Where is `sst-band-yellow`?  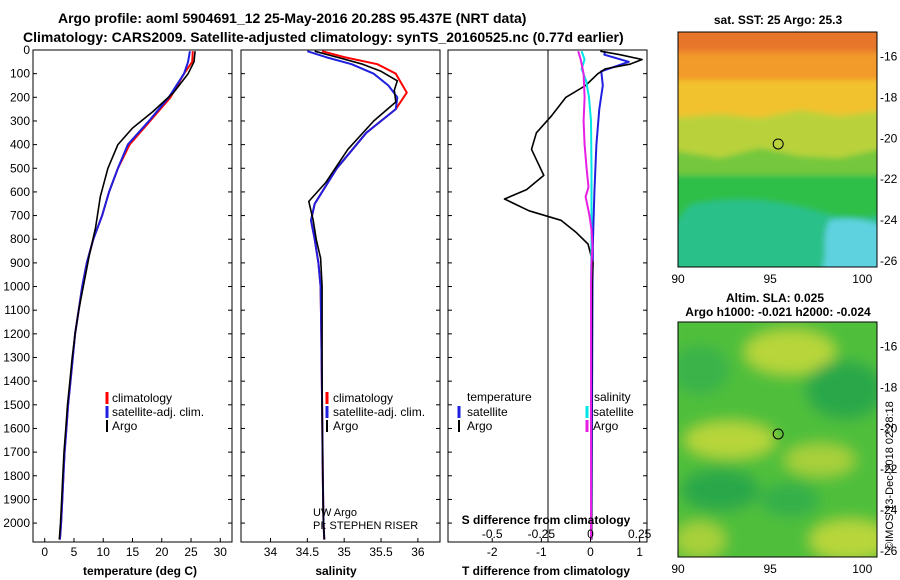
sst-band-yellow is located at coordinates (777, 100).